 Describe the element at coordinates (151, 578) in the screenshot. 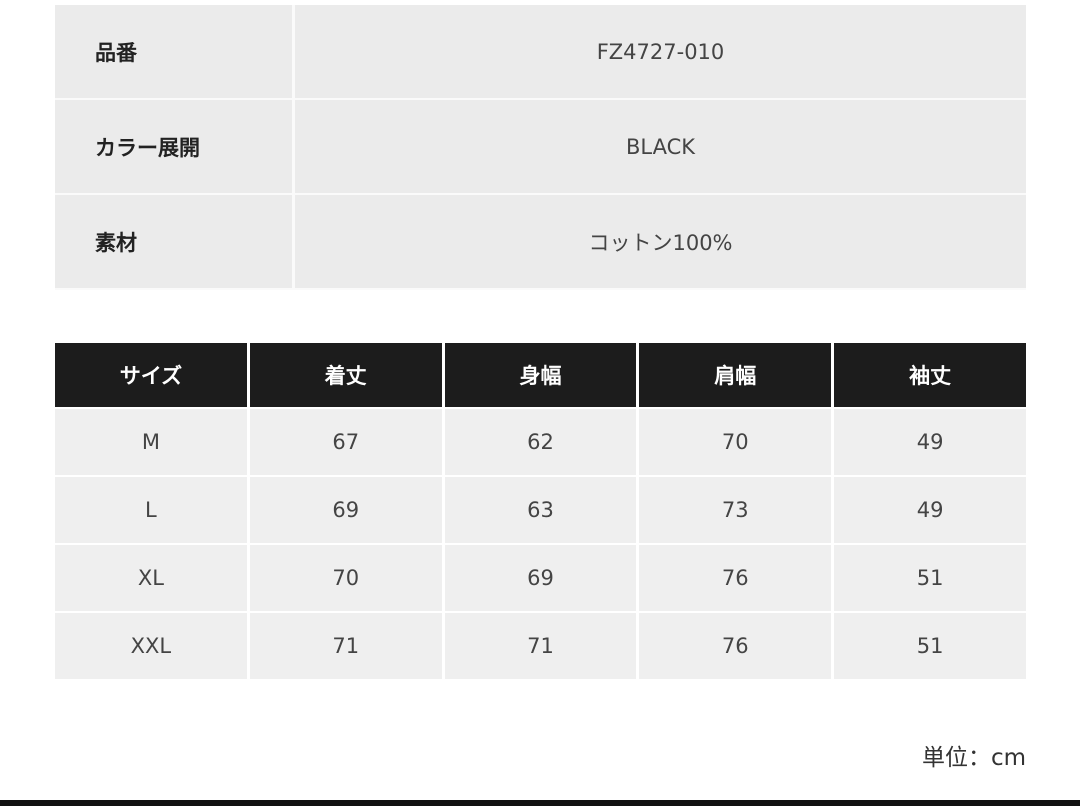

I see `table-cell: XL` at that location.